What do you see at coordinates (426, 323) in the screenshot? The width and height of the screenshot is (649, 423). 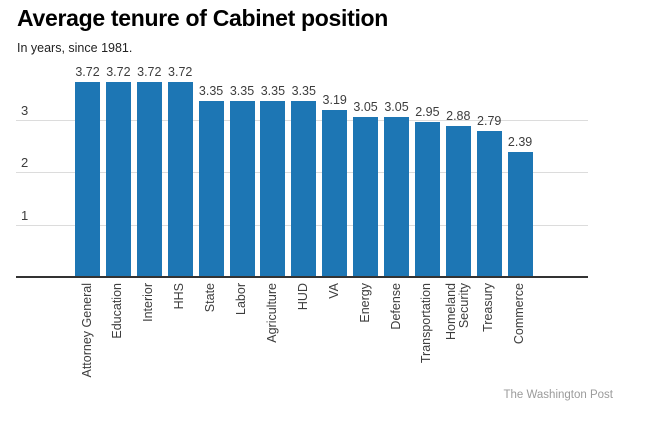 I see `x-axis-label: Transportation` at bounding box center [426, 323].